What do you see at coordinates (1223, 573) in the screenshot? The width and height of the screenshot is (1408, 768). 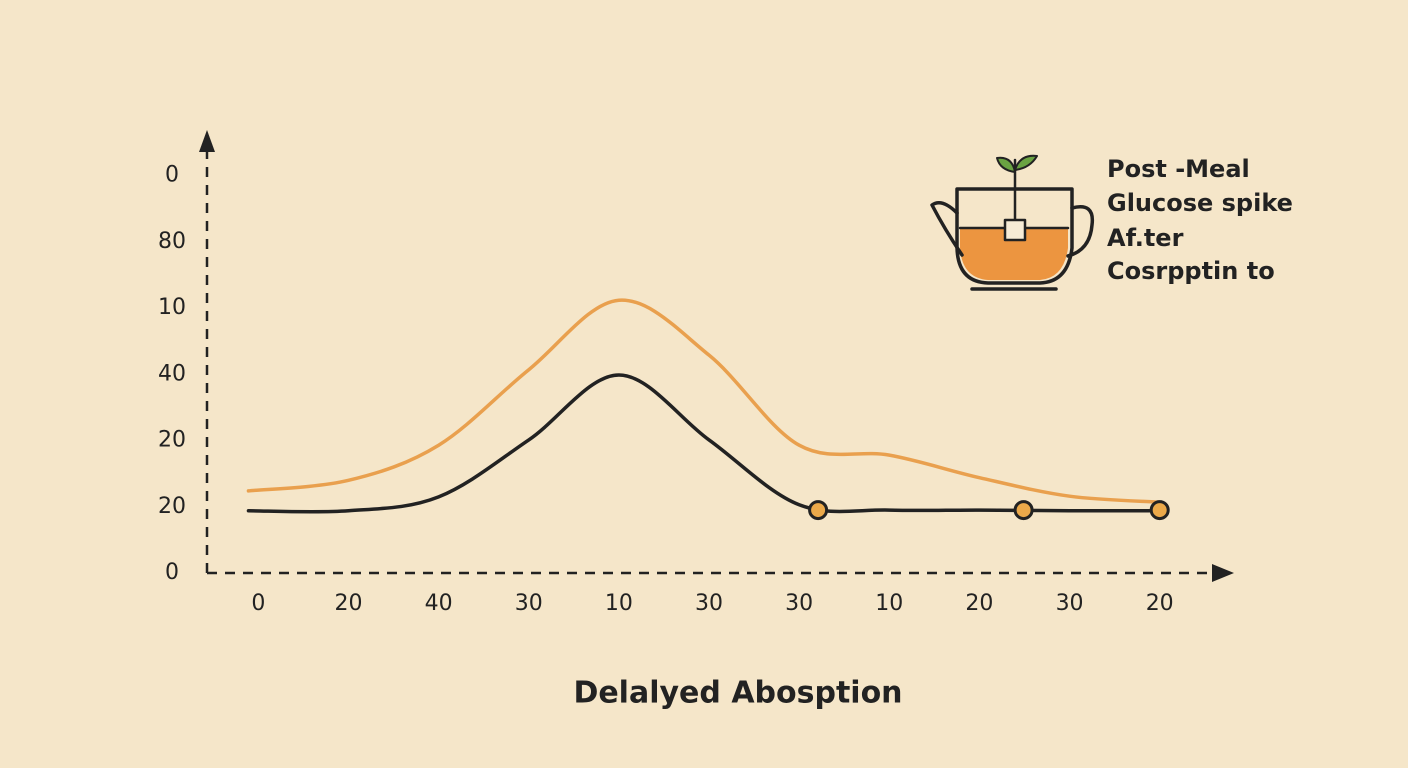 I see `x-axis-arrow` at bounding box center [1223, 573].